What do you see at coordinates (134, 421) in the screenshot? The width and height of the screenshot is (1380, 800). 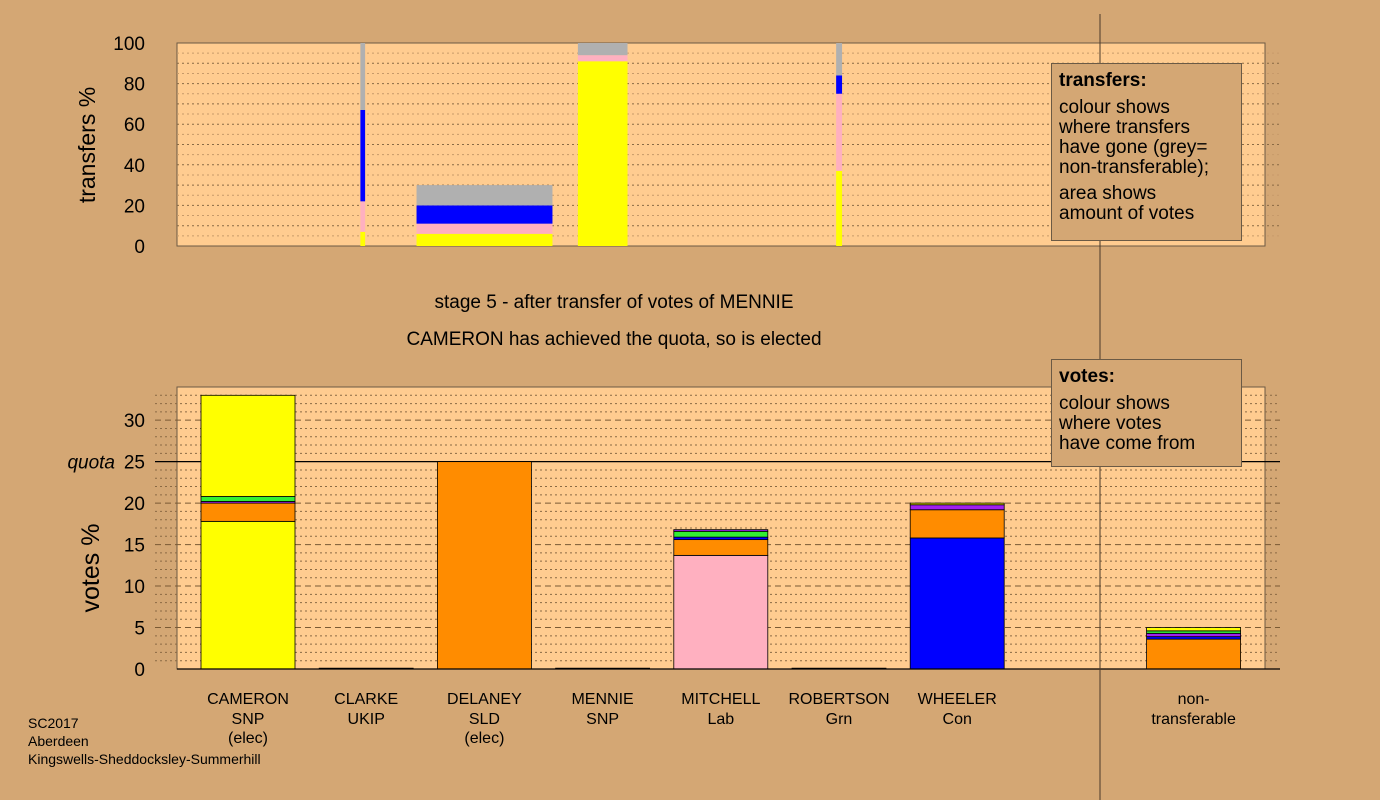 I see `votes-y-tick-label: 30` at bounding box center [134, 421].